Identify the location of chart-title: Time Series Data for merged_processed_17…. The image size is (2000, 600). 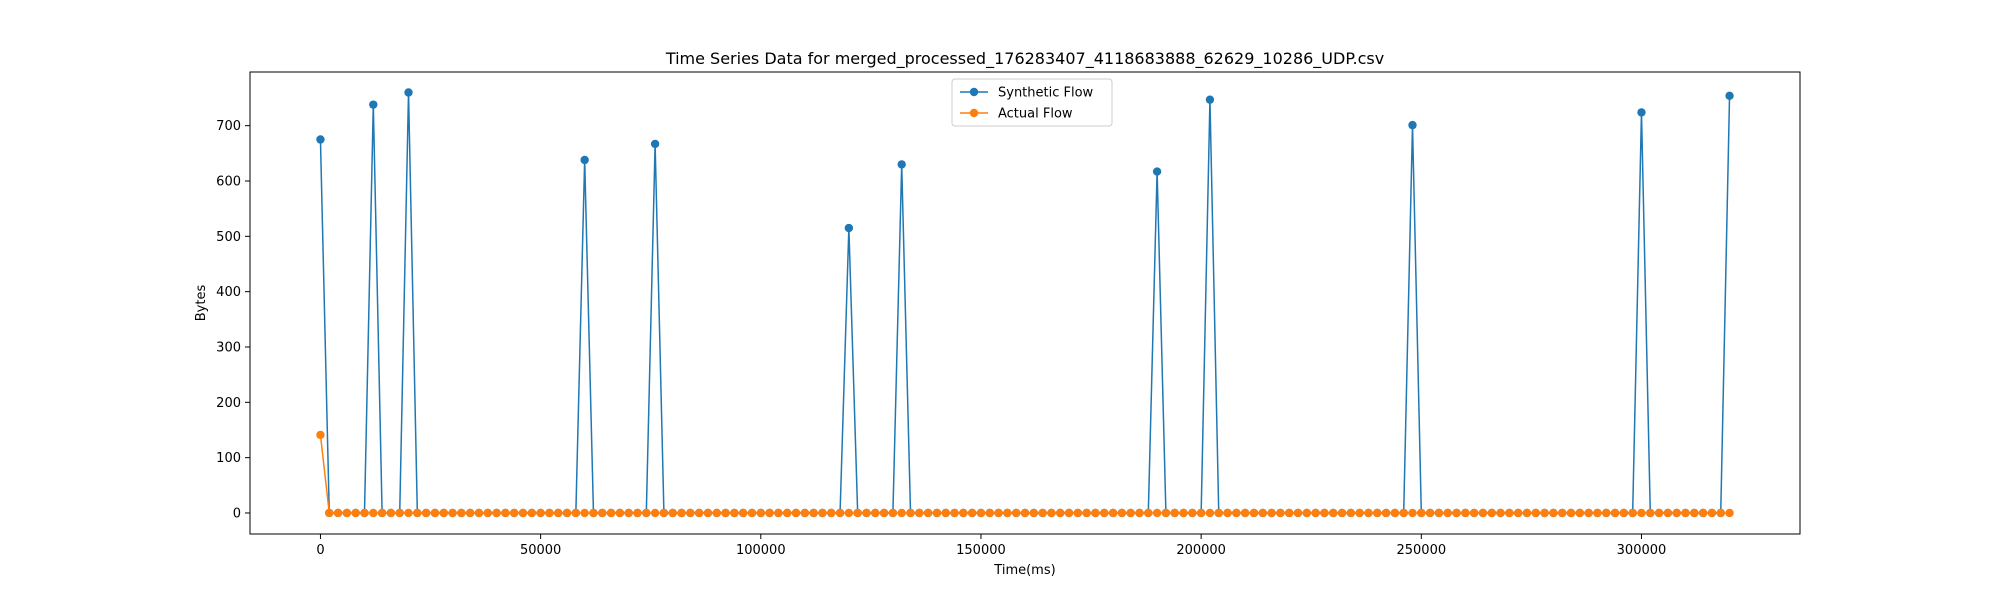
(1024, 59).